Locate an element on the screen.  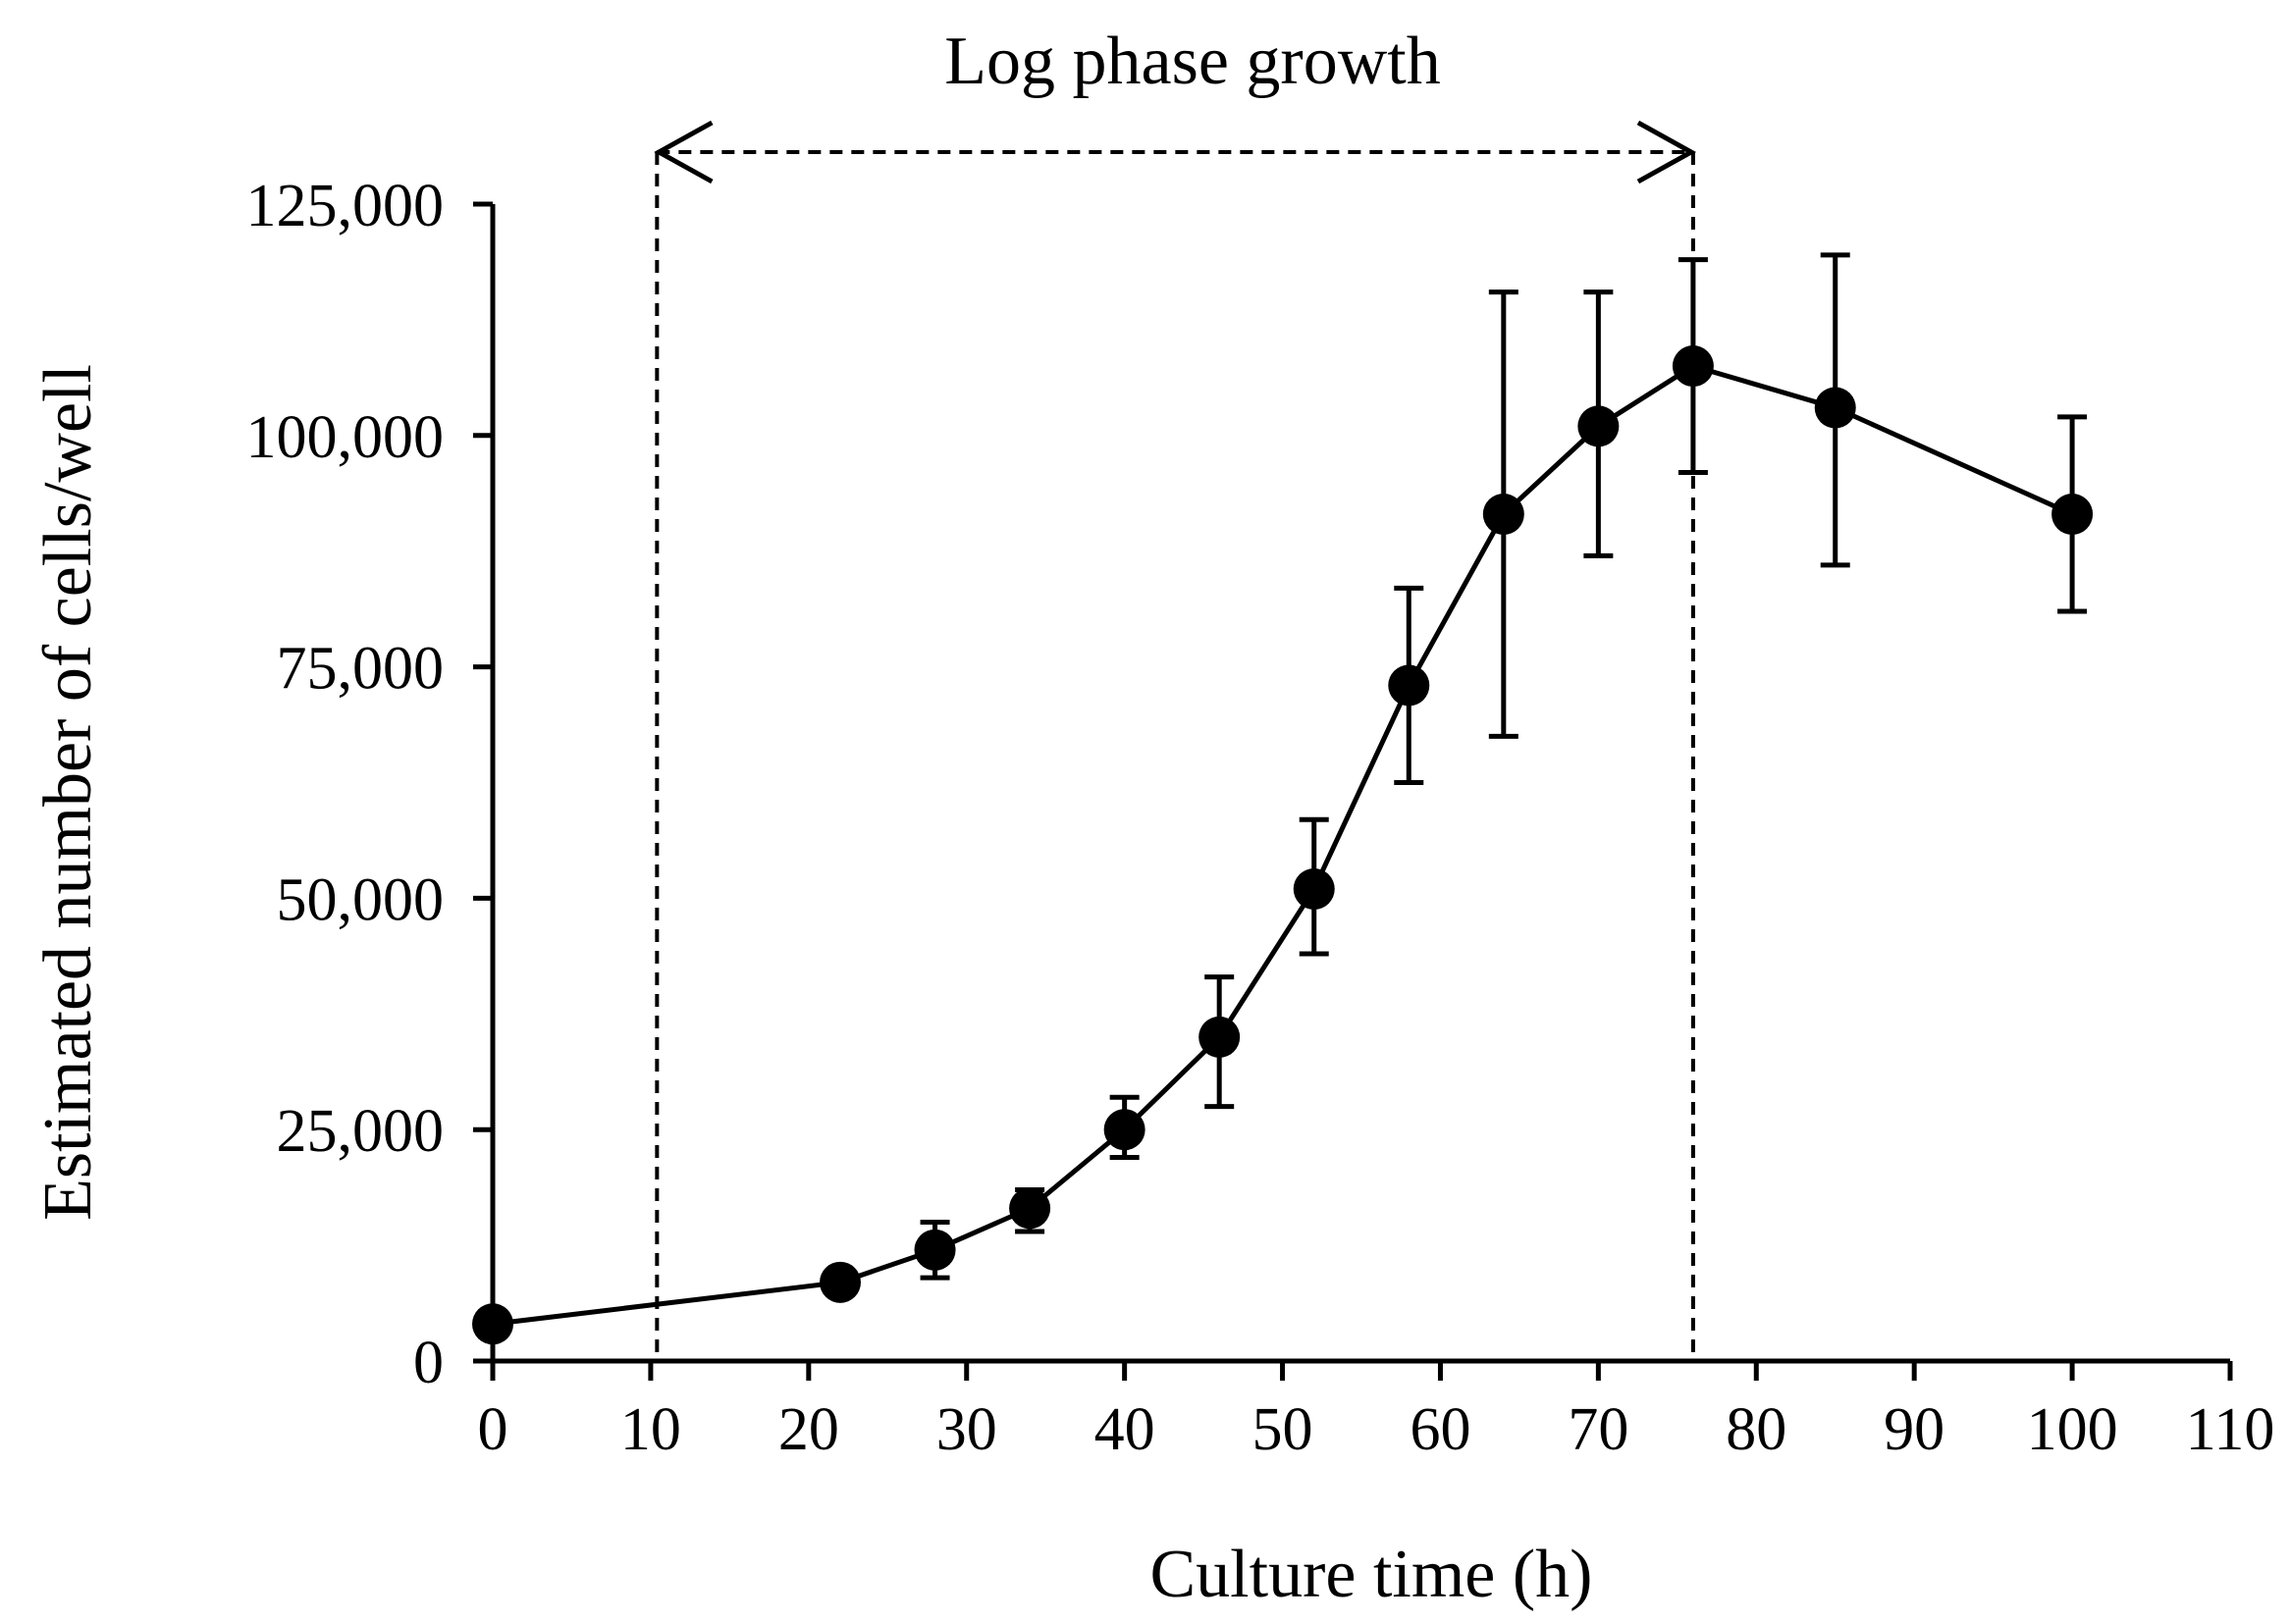
x-tick-label: 80 is located at coordinates (1756, 1429).